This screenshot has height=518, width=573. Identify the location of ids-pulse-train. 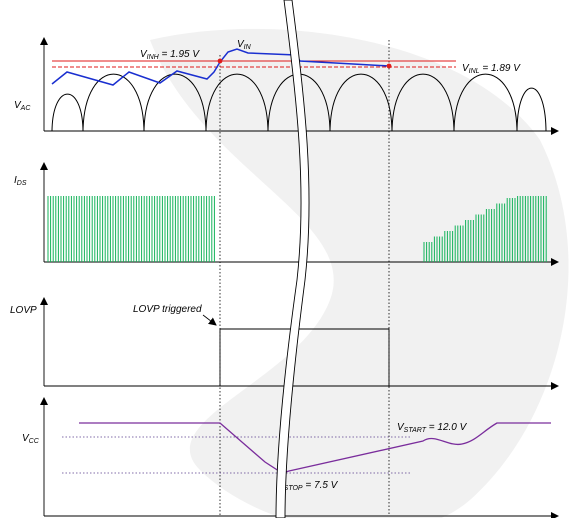
(297, 229).